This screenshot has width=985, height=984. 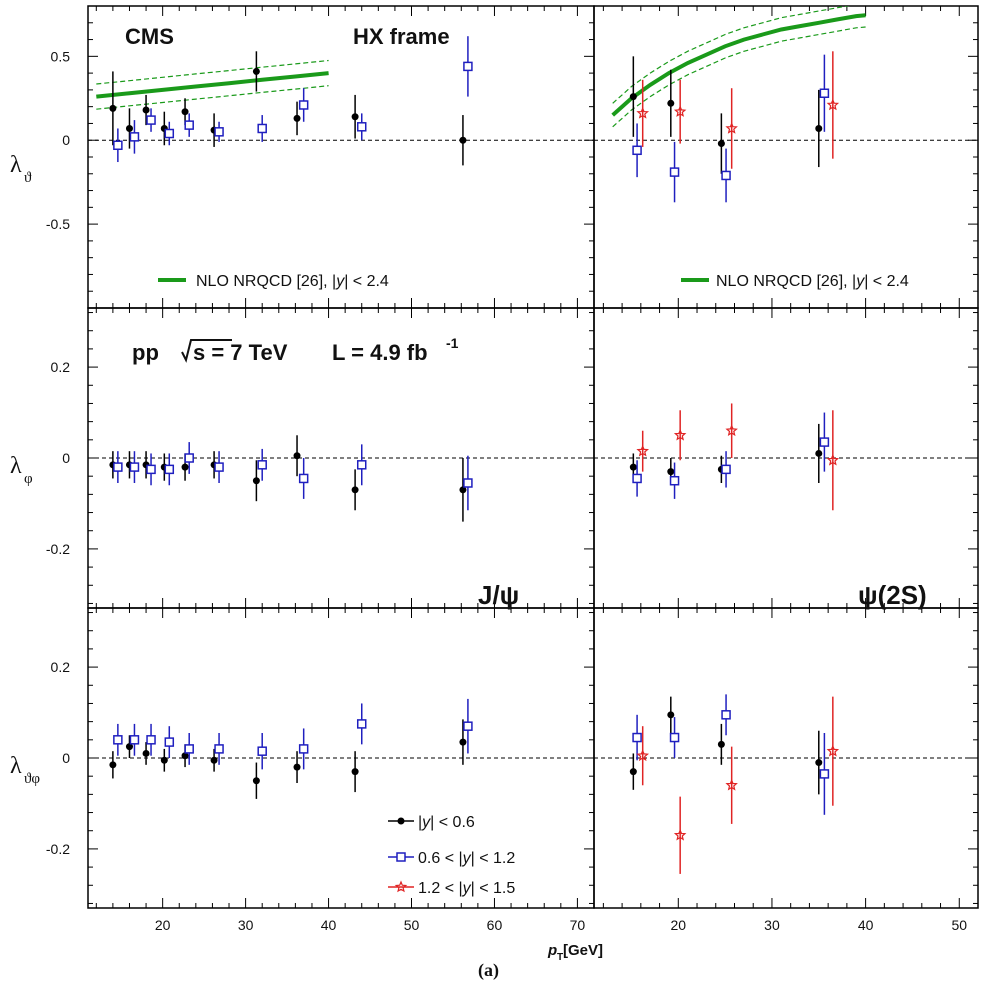 I want to click on svg-text: λ, so click(x=16, y=165).